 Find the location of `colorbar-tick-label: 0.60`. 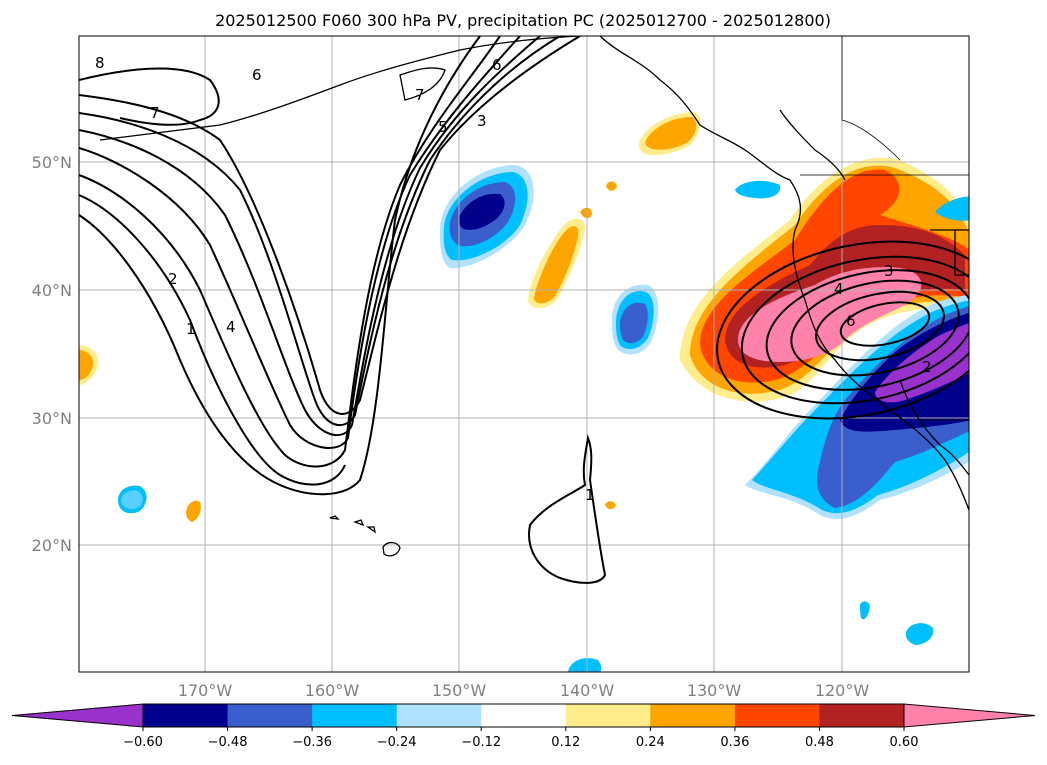

colorbar-tick-label: 0.60 is located at coordinates (904, 742).